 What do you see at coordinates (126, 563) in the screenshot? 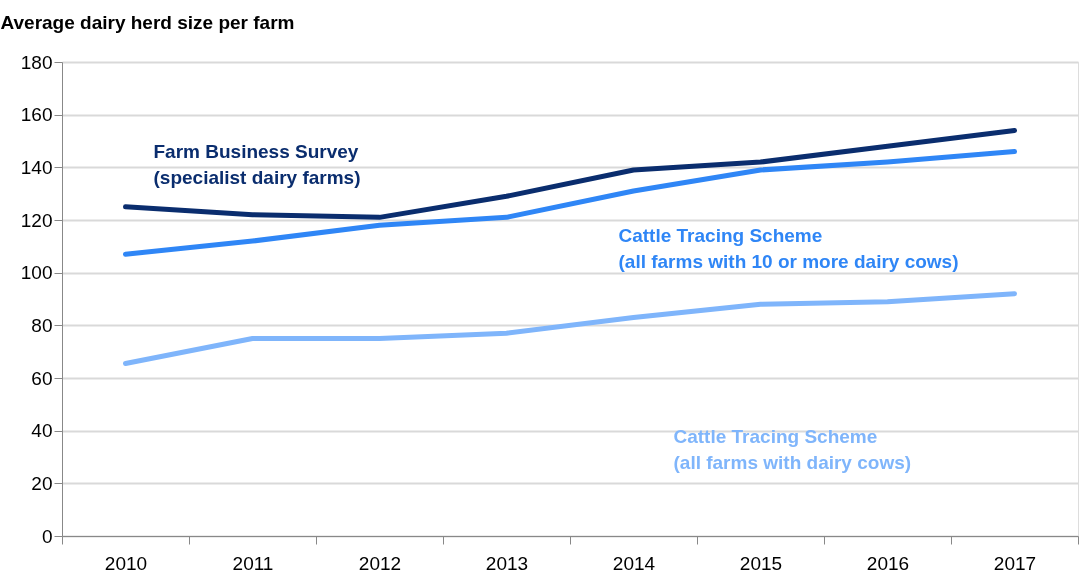
I see `x-tick-label: 2010` at bounding box center [126, 563].